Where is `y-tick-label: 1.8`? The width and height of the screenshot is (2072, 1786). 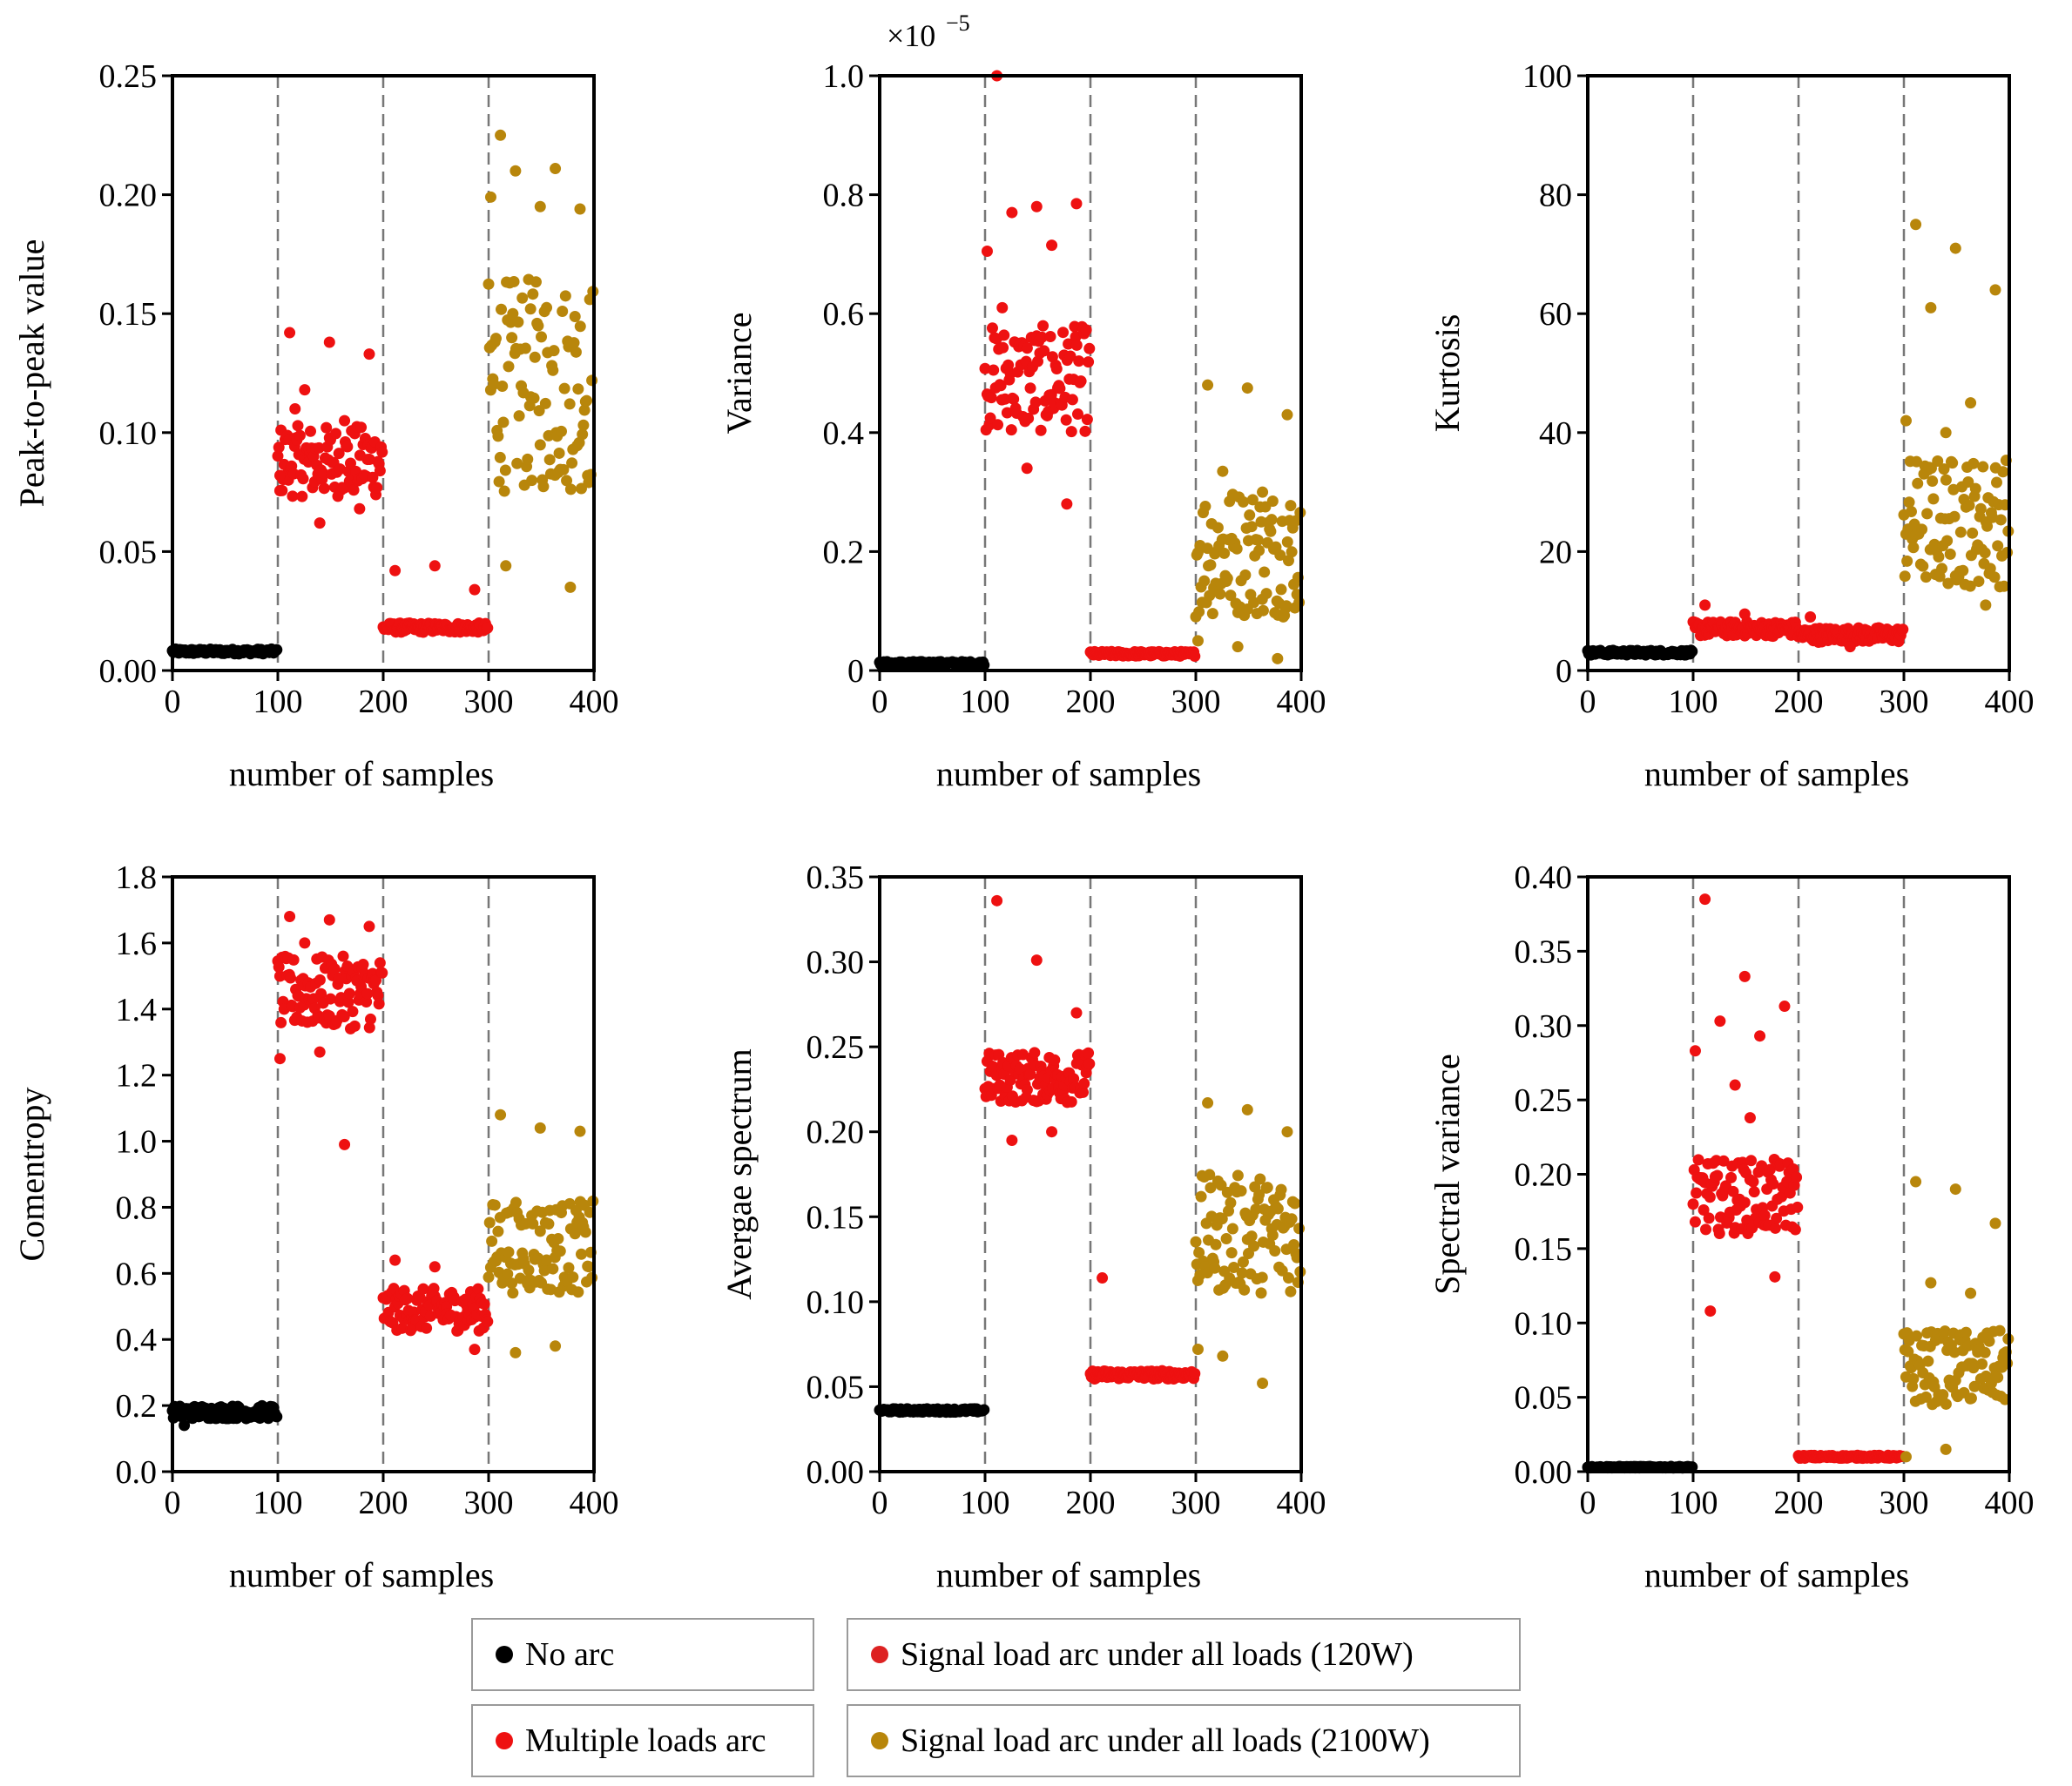
y-tick-label: 1.8 is located at coordinates (137, 877).